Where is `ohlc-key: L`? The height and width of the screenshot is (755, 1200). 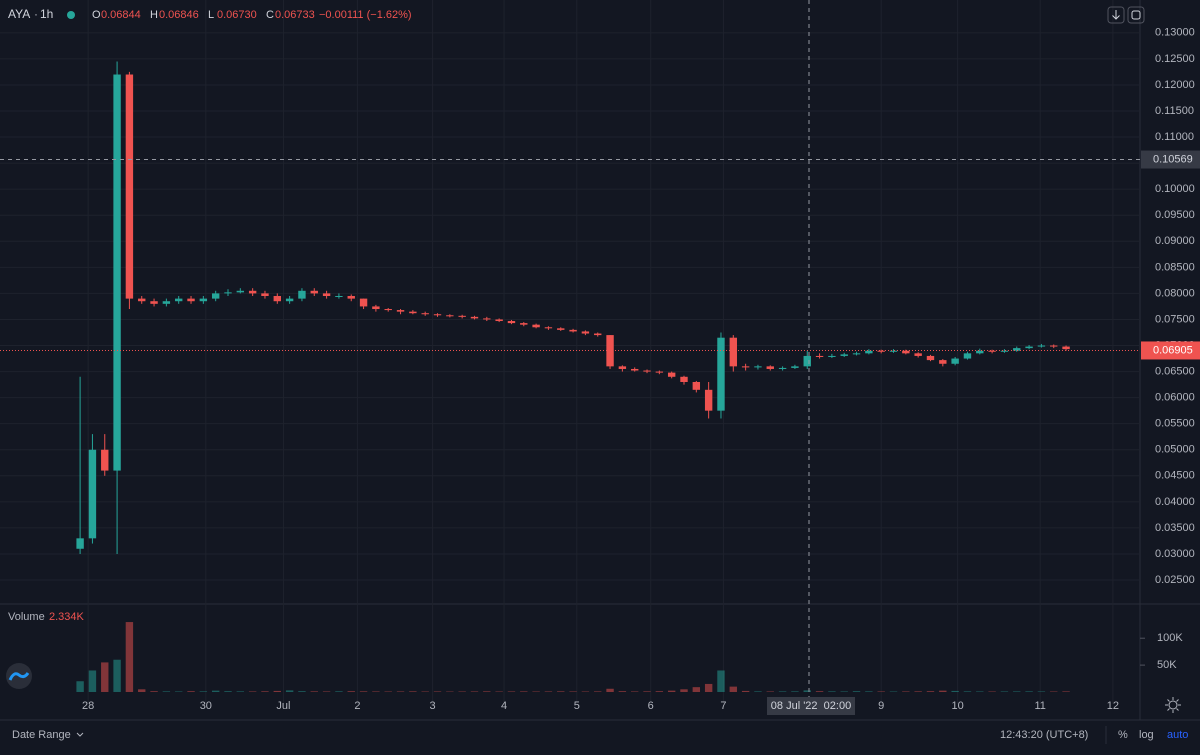 ohlc-key: L is located at coordinates (211, 15).